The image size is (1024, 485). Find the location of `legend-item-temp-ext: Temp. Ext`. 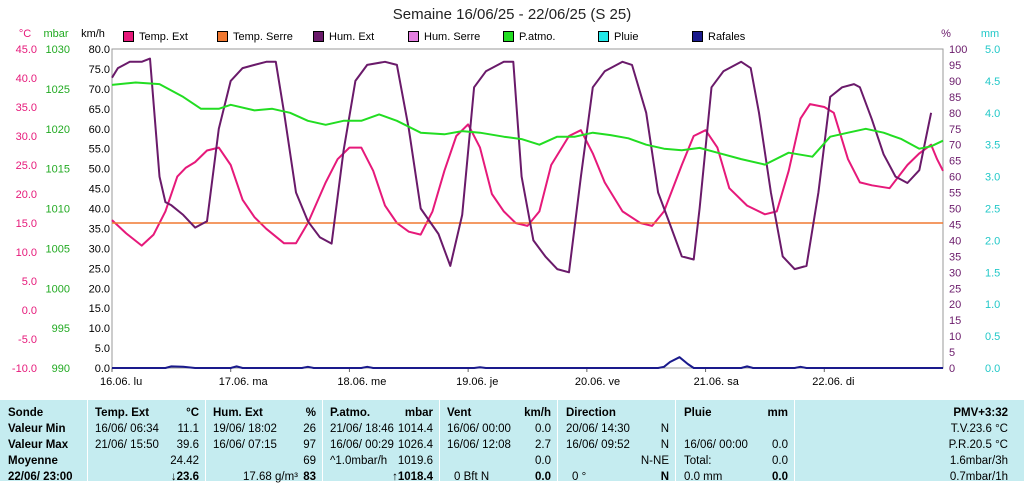

legend-item-temp-ext: Temp. Ext is located at coordinates (155, 37).